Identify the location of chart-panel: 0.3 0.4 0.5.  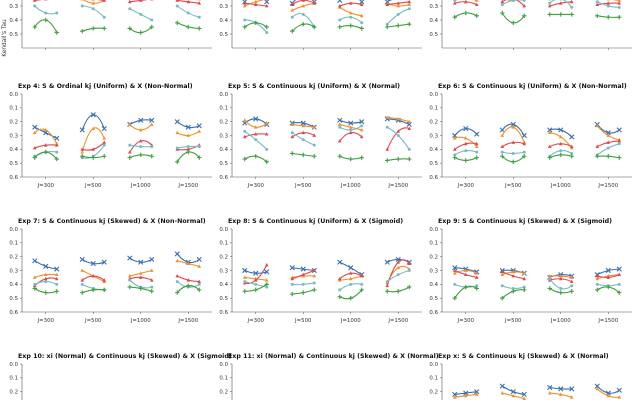
(110, 25).